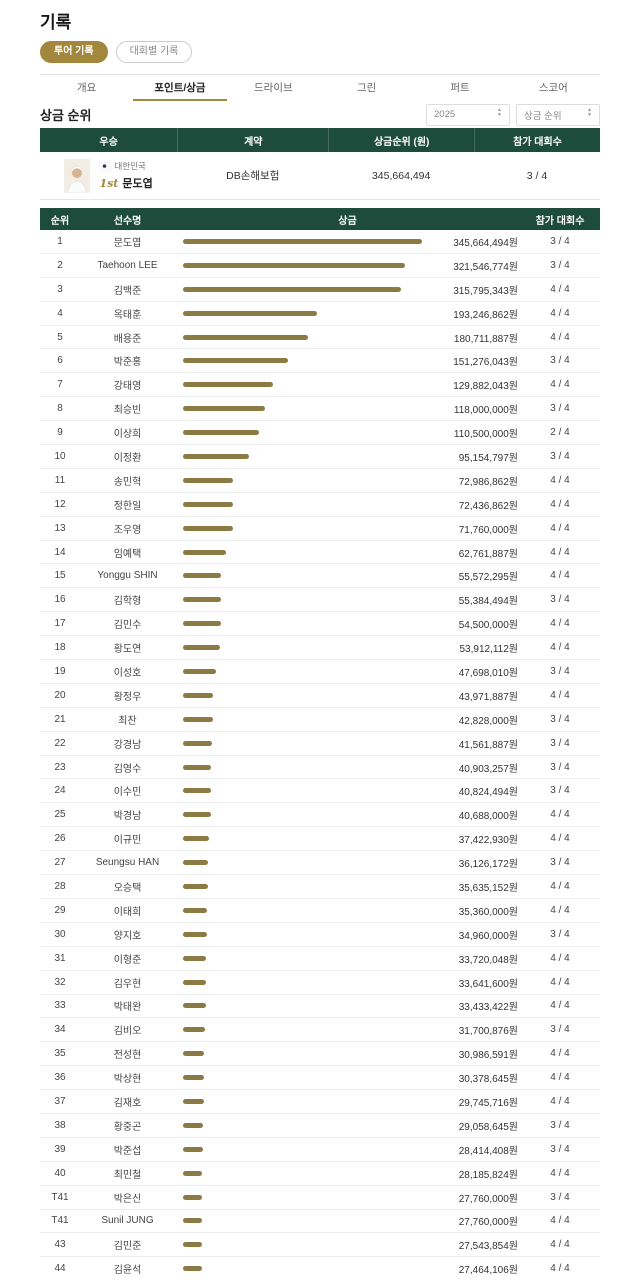  I want to click on table-row: 33 박태완 33,433,422원 4 / 4, so click(320, 1007).